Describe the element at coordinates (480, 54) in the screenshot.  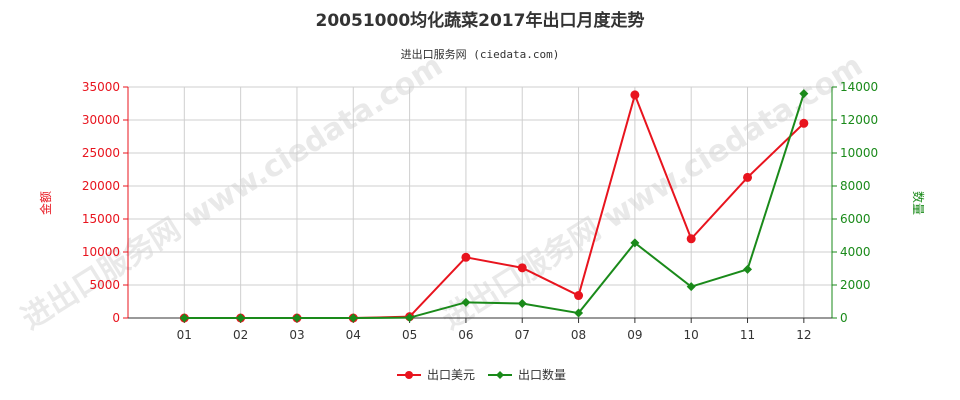
I see `chart-subtitle: 进出口服务网 (ciedata.com)` at that location.